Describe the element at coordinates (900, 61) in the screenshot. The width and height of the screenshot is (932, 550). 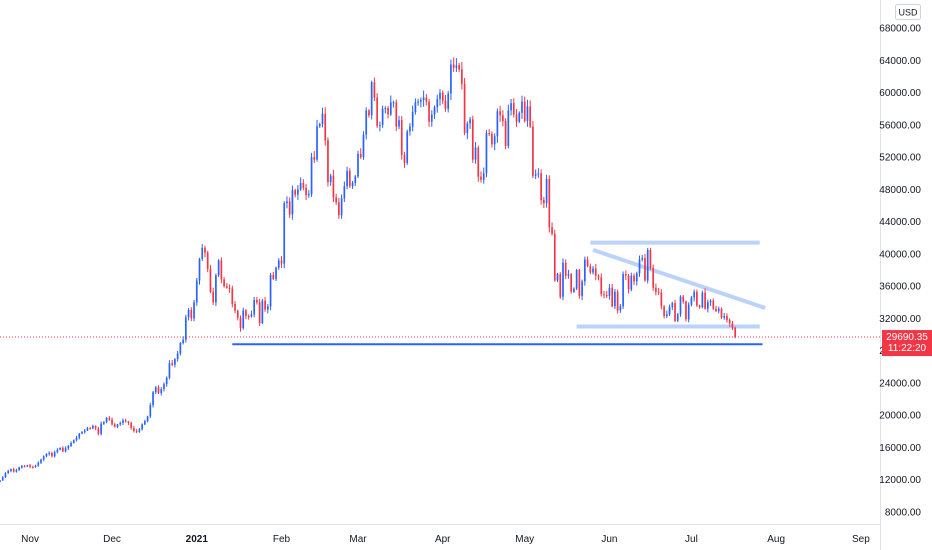
I see `y-tick-label: 64000.00` at that location.